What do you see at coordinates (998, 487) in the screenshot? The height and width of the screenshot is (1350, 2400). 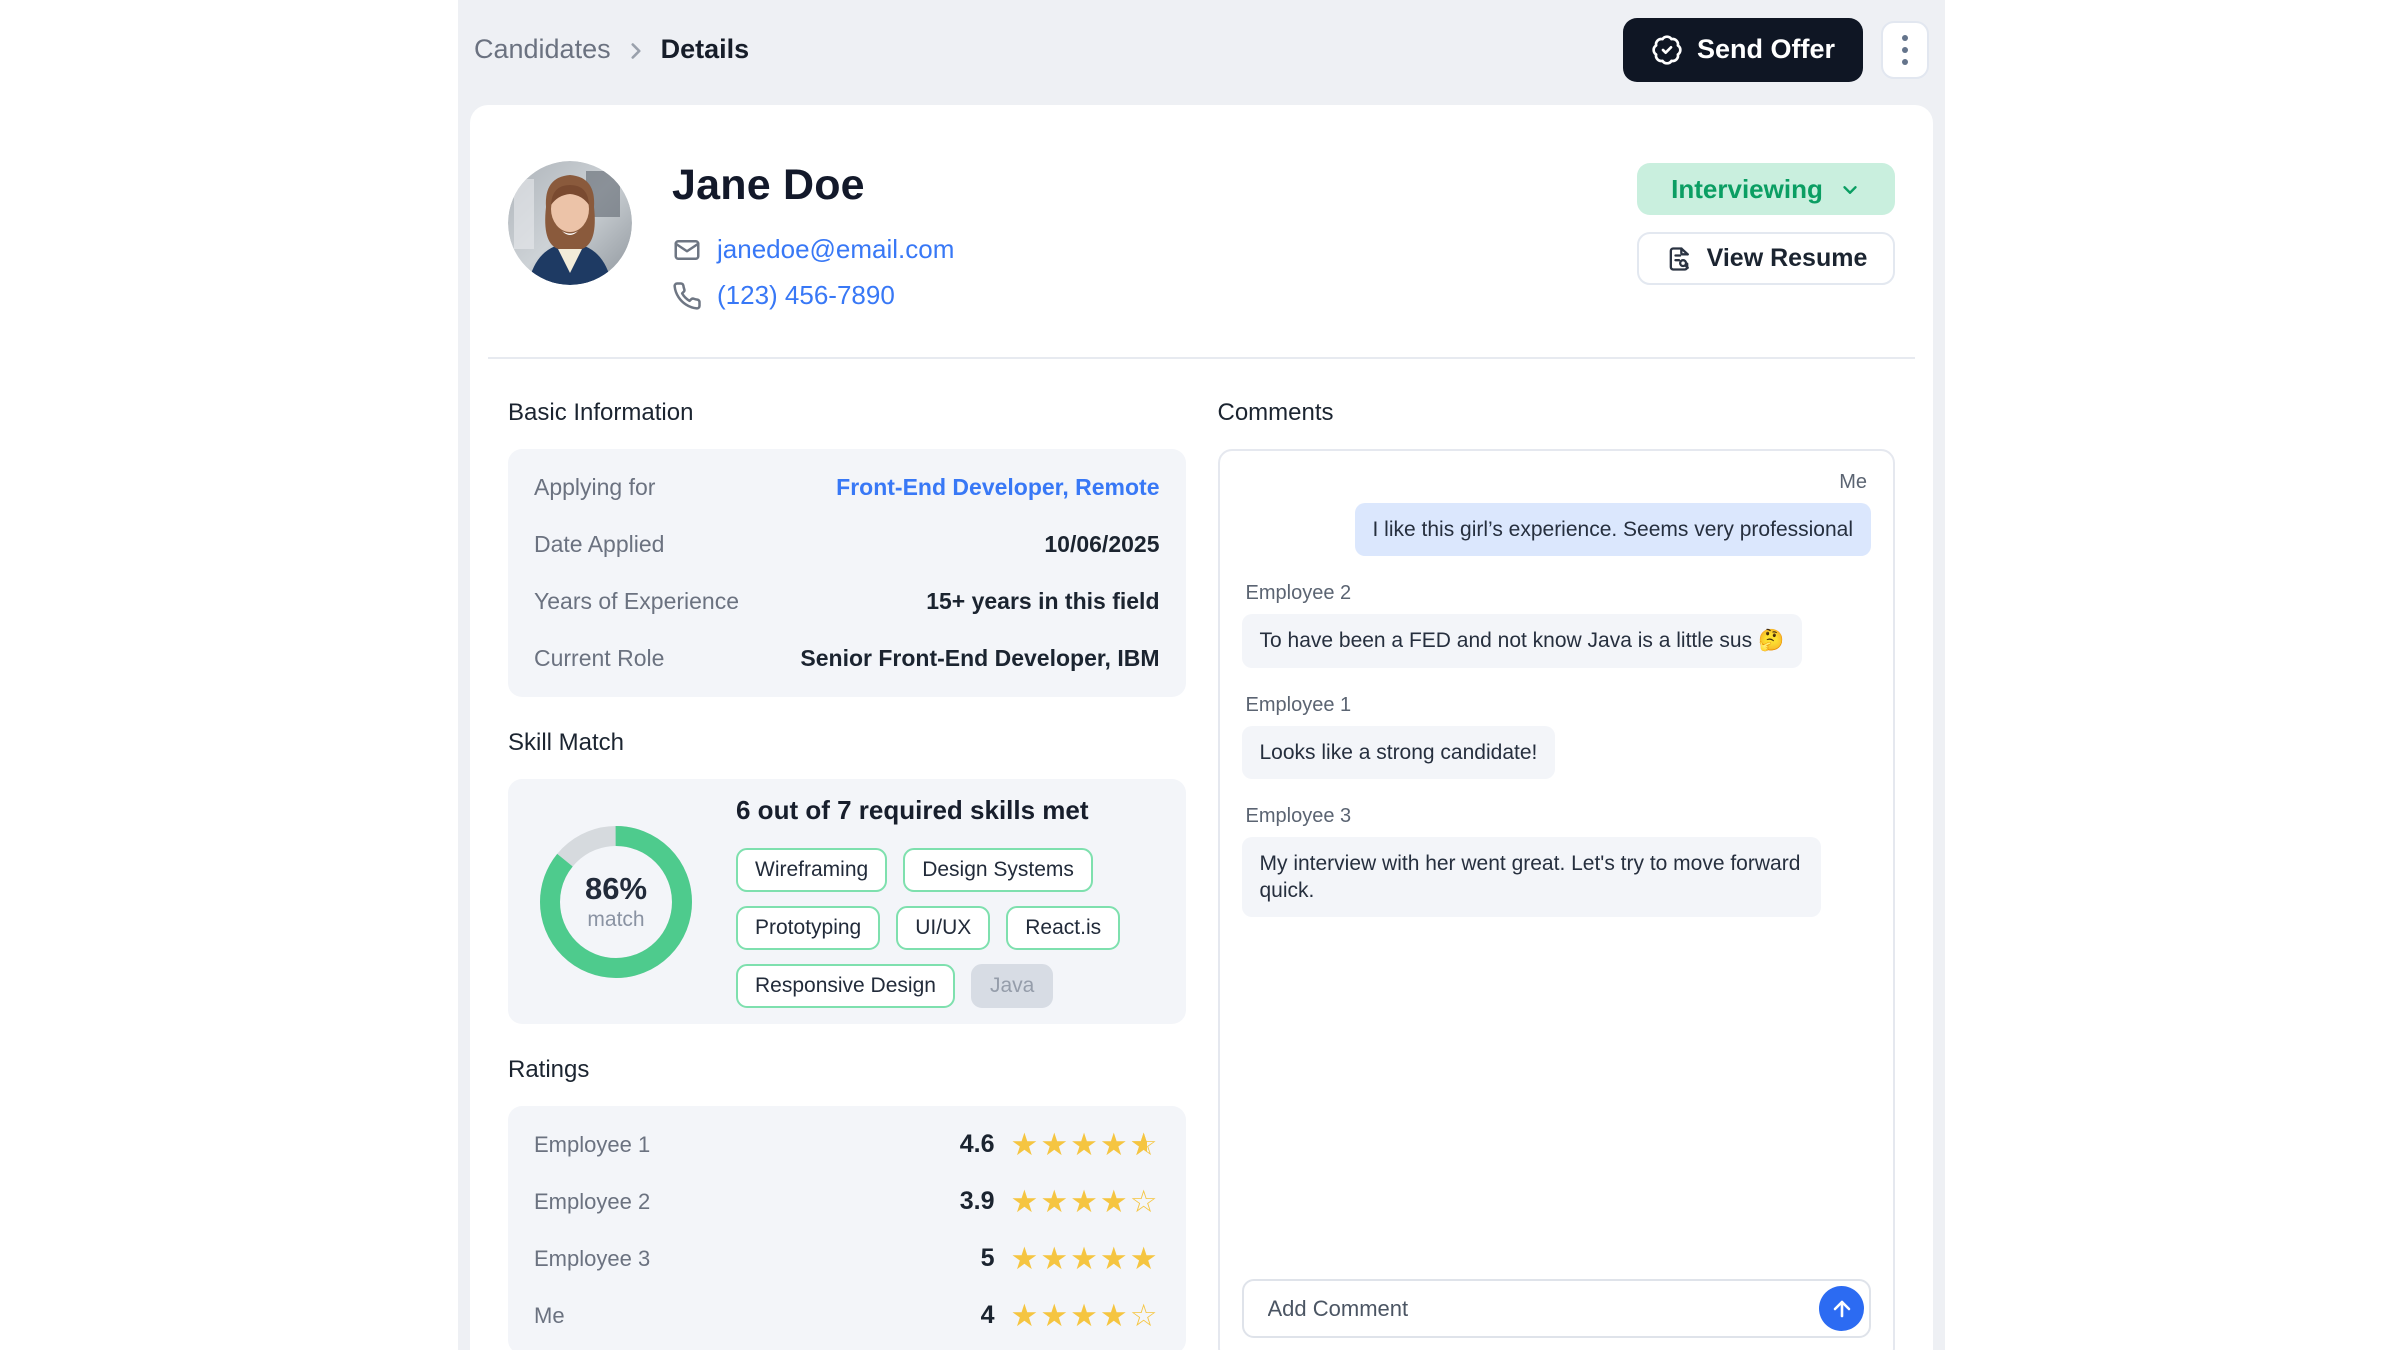 I see `applying-for-link: Front-End Developer, Remote` at bounding box center [998, 487].